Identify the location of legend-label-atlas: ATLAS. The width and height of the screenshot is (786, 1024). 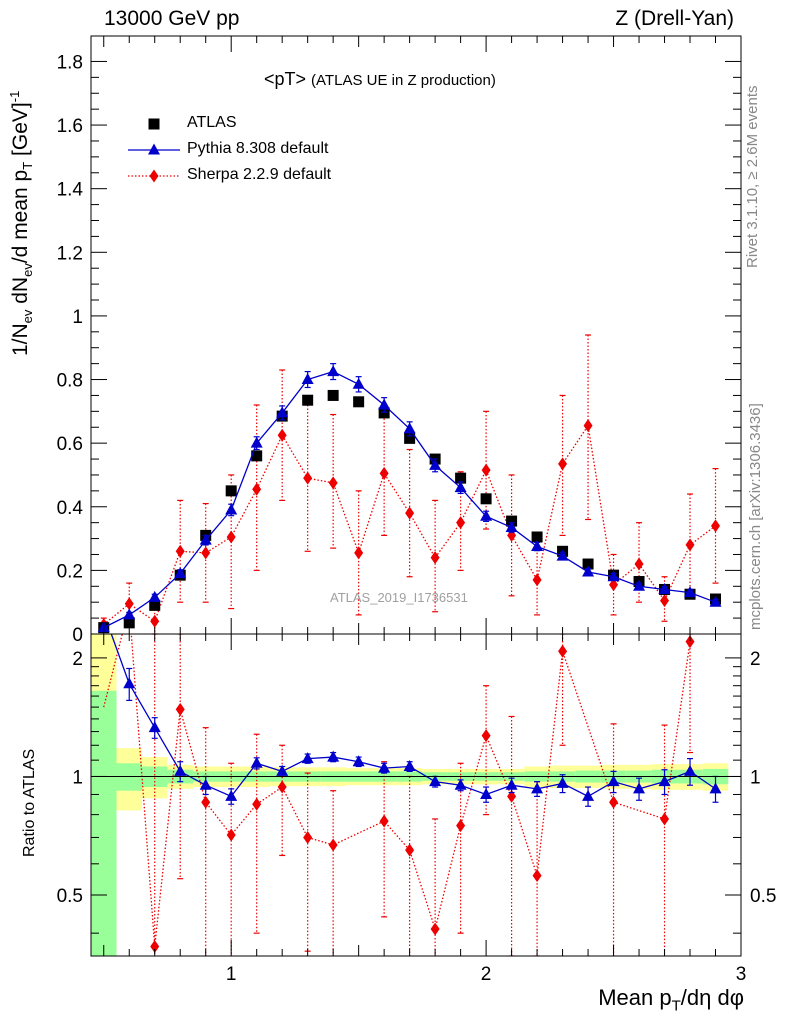
(212, 122).